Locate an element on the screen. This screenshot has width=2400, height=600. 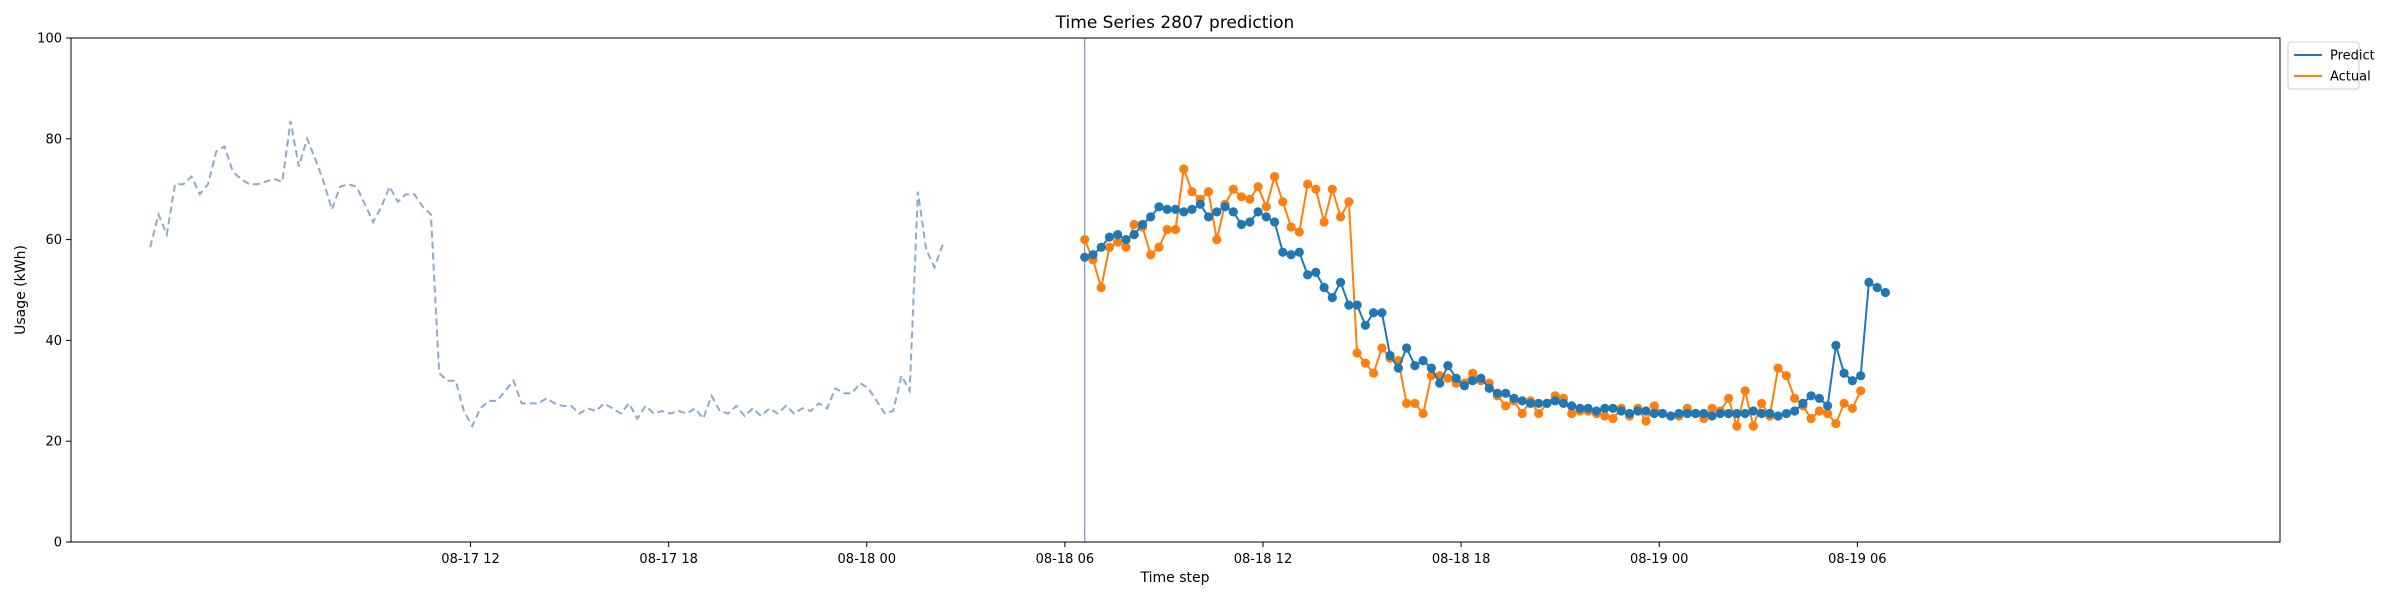
y-tick-label: 60 is located at coordinates (53, 240).